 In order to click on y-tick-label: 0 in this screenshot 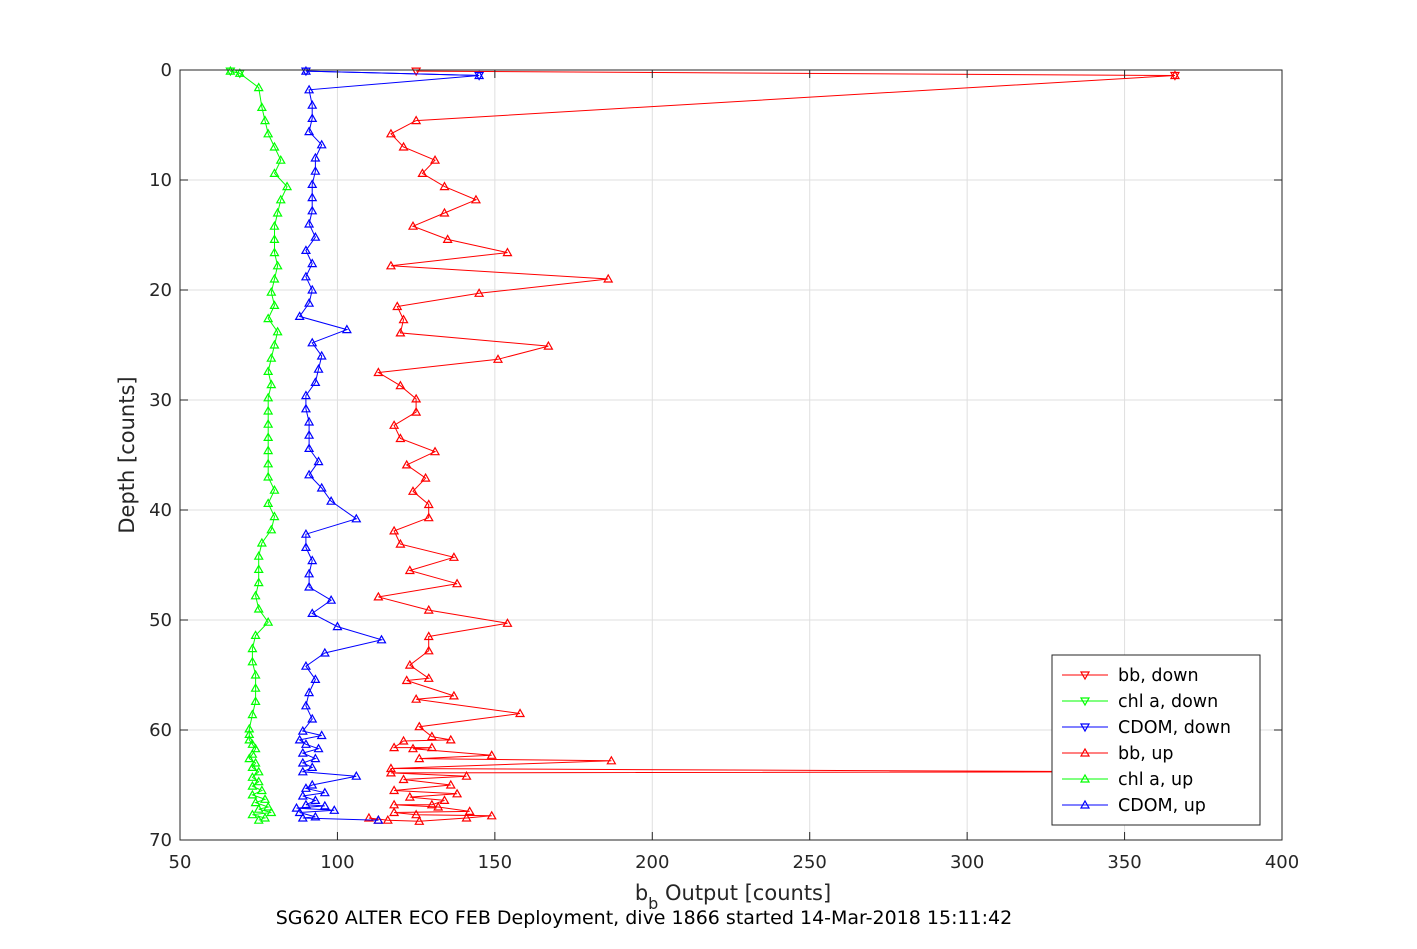, I will do `click(166, 70)`.